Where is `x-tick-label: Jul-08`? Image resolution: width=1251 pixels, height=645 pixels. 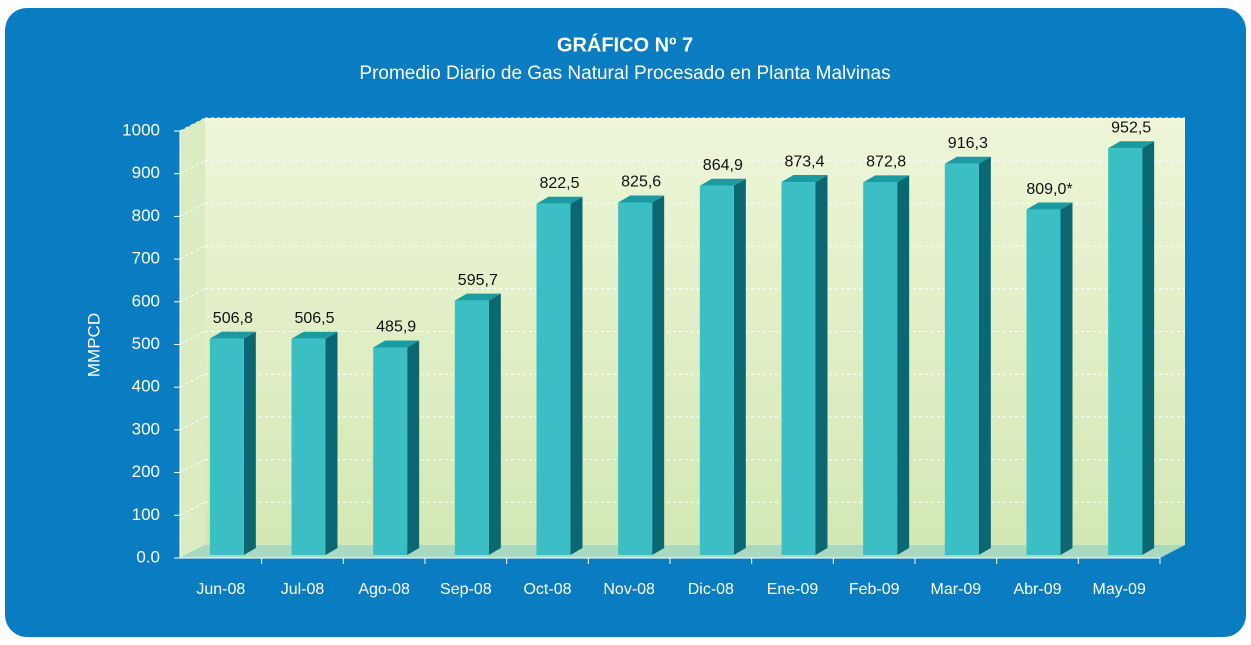
x-tick-label: Jul-08 is located at coordinates (303, 589).